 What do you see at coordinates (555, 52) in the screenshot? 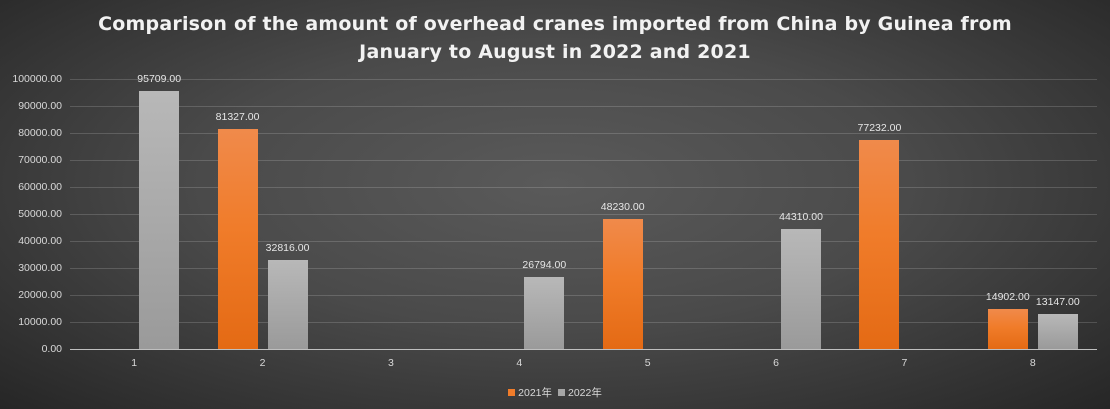
I see `chart-title-line-2: January to August in 2022 and 2021` at bounding box center [555, 52].